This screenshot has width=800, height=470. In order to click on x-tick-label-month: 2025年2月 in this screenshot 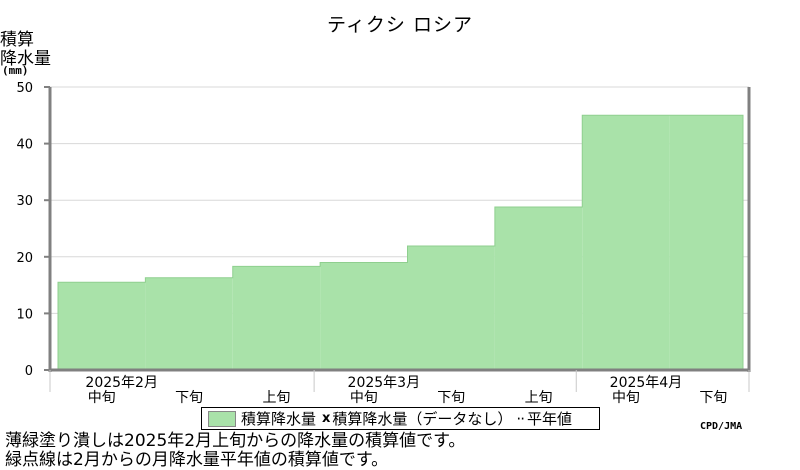, I will do `click(121, 383)`.